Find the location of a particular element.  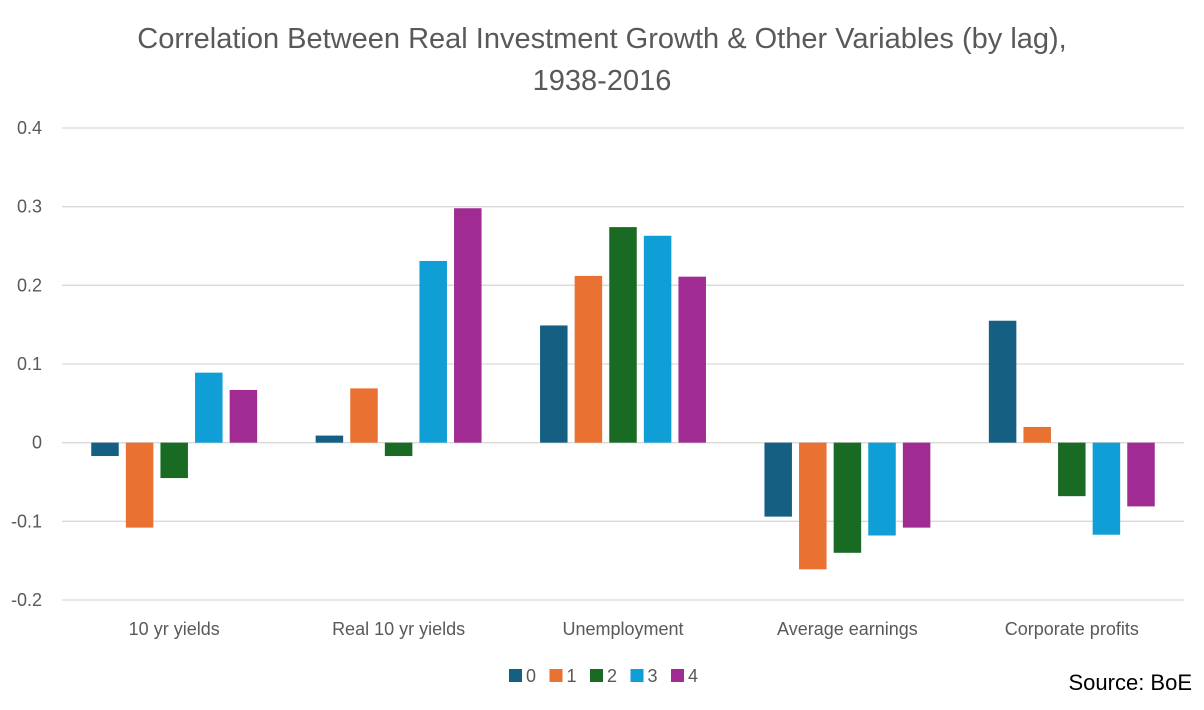

y-tick-label: -0.2 is located at coordinates (26, 600).